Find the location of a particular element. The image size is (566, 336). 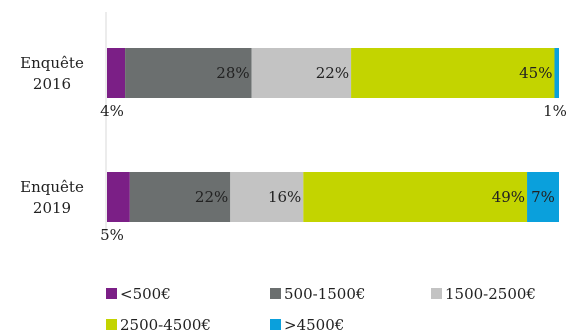

data-label-2500-4500-0: 45% is located at coordinates (535, 73).